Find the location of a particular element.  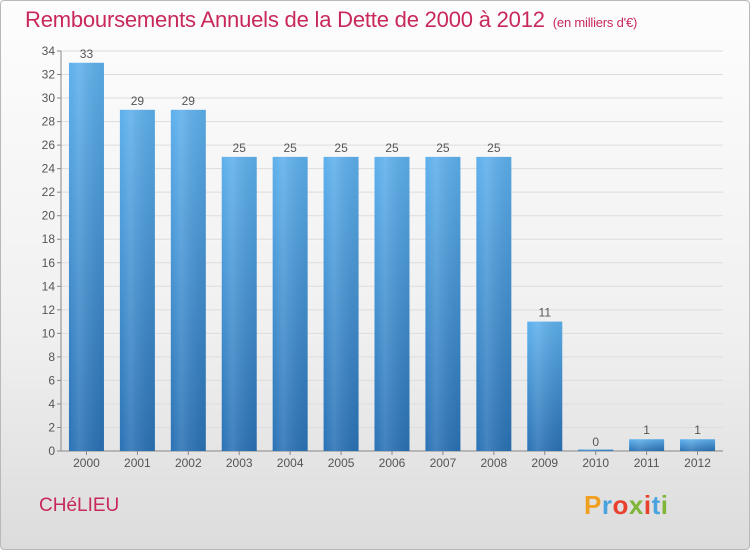

commune-name: CHéLIEU is located at coordinates (79, 505).